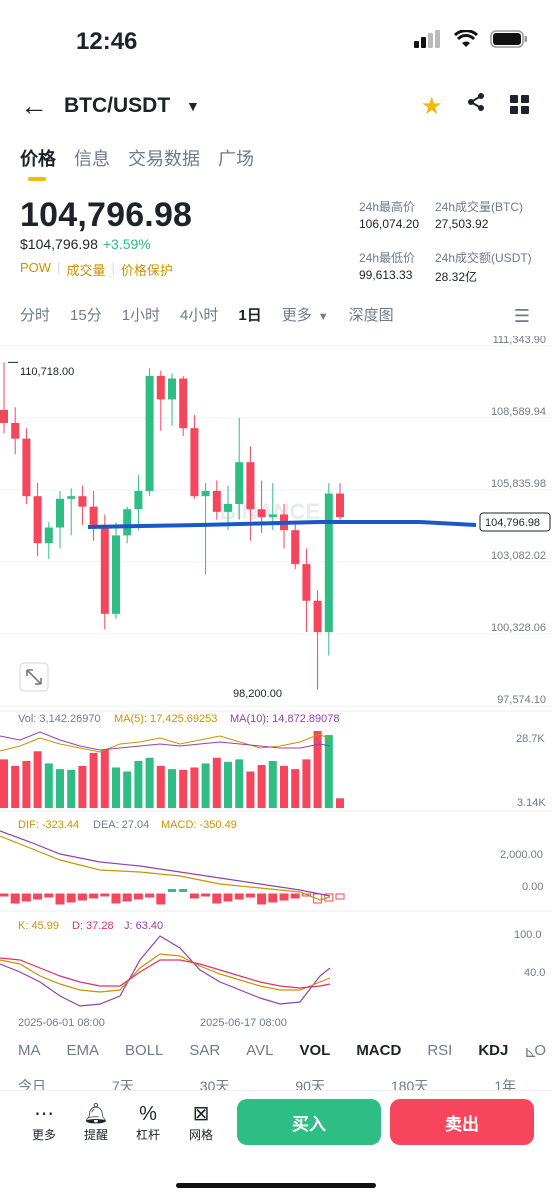  What do you see at coordinates (141, 315) in the screenshot?
I see `period-1h: 1小时` at bounding box center [141, 315].